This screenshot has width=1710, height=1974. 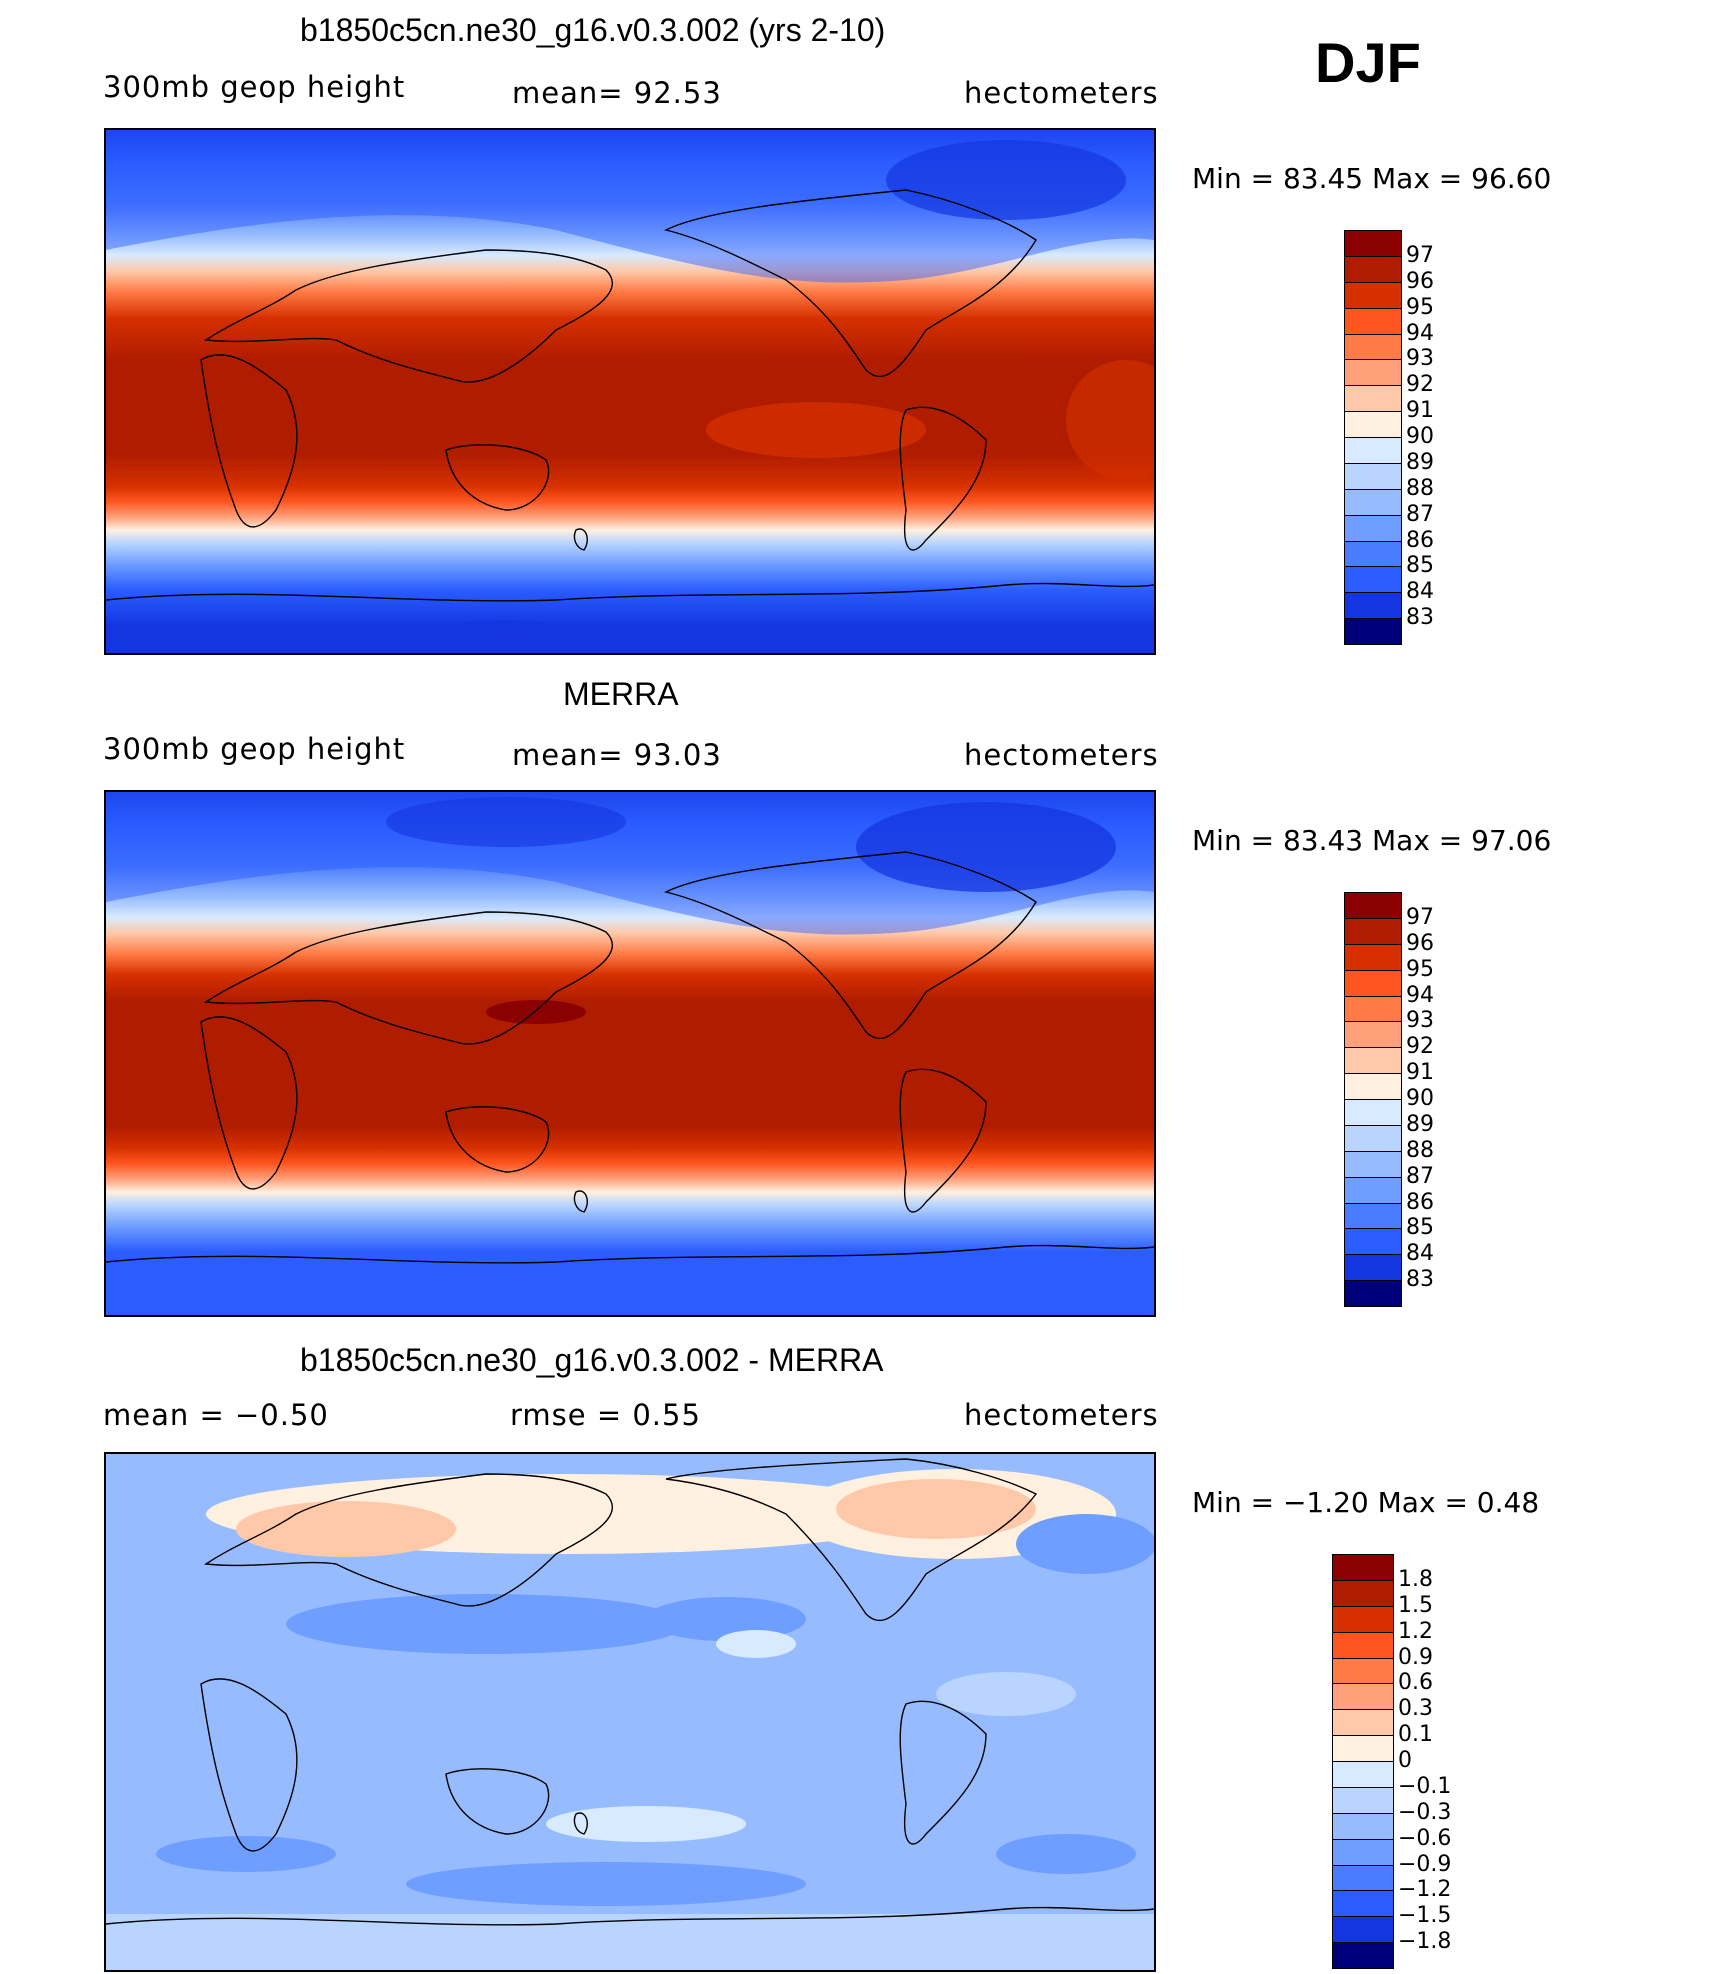 What do you see at coordinates (1425, 1864) in the screenshot?
I see `colorbar-label: −0.9` at bounding box center [1425, 1864].